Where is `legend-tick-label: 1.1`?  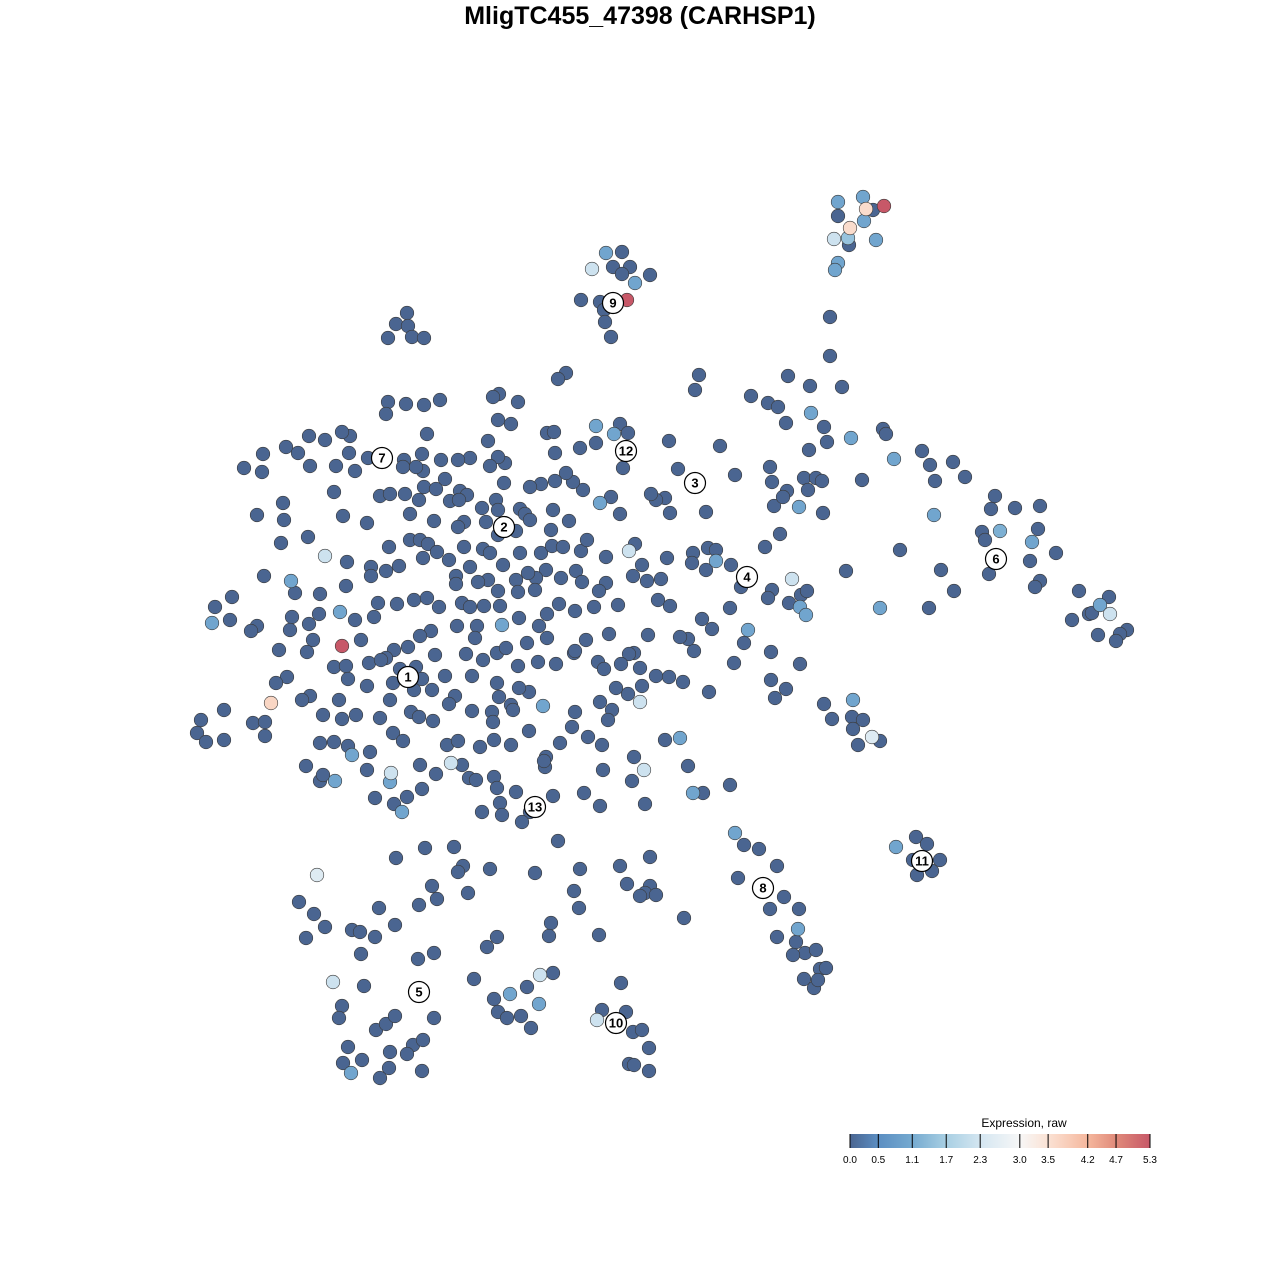
legend-tick-label: 1.1 is located at coordinates (912, 1160).